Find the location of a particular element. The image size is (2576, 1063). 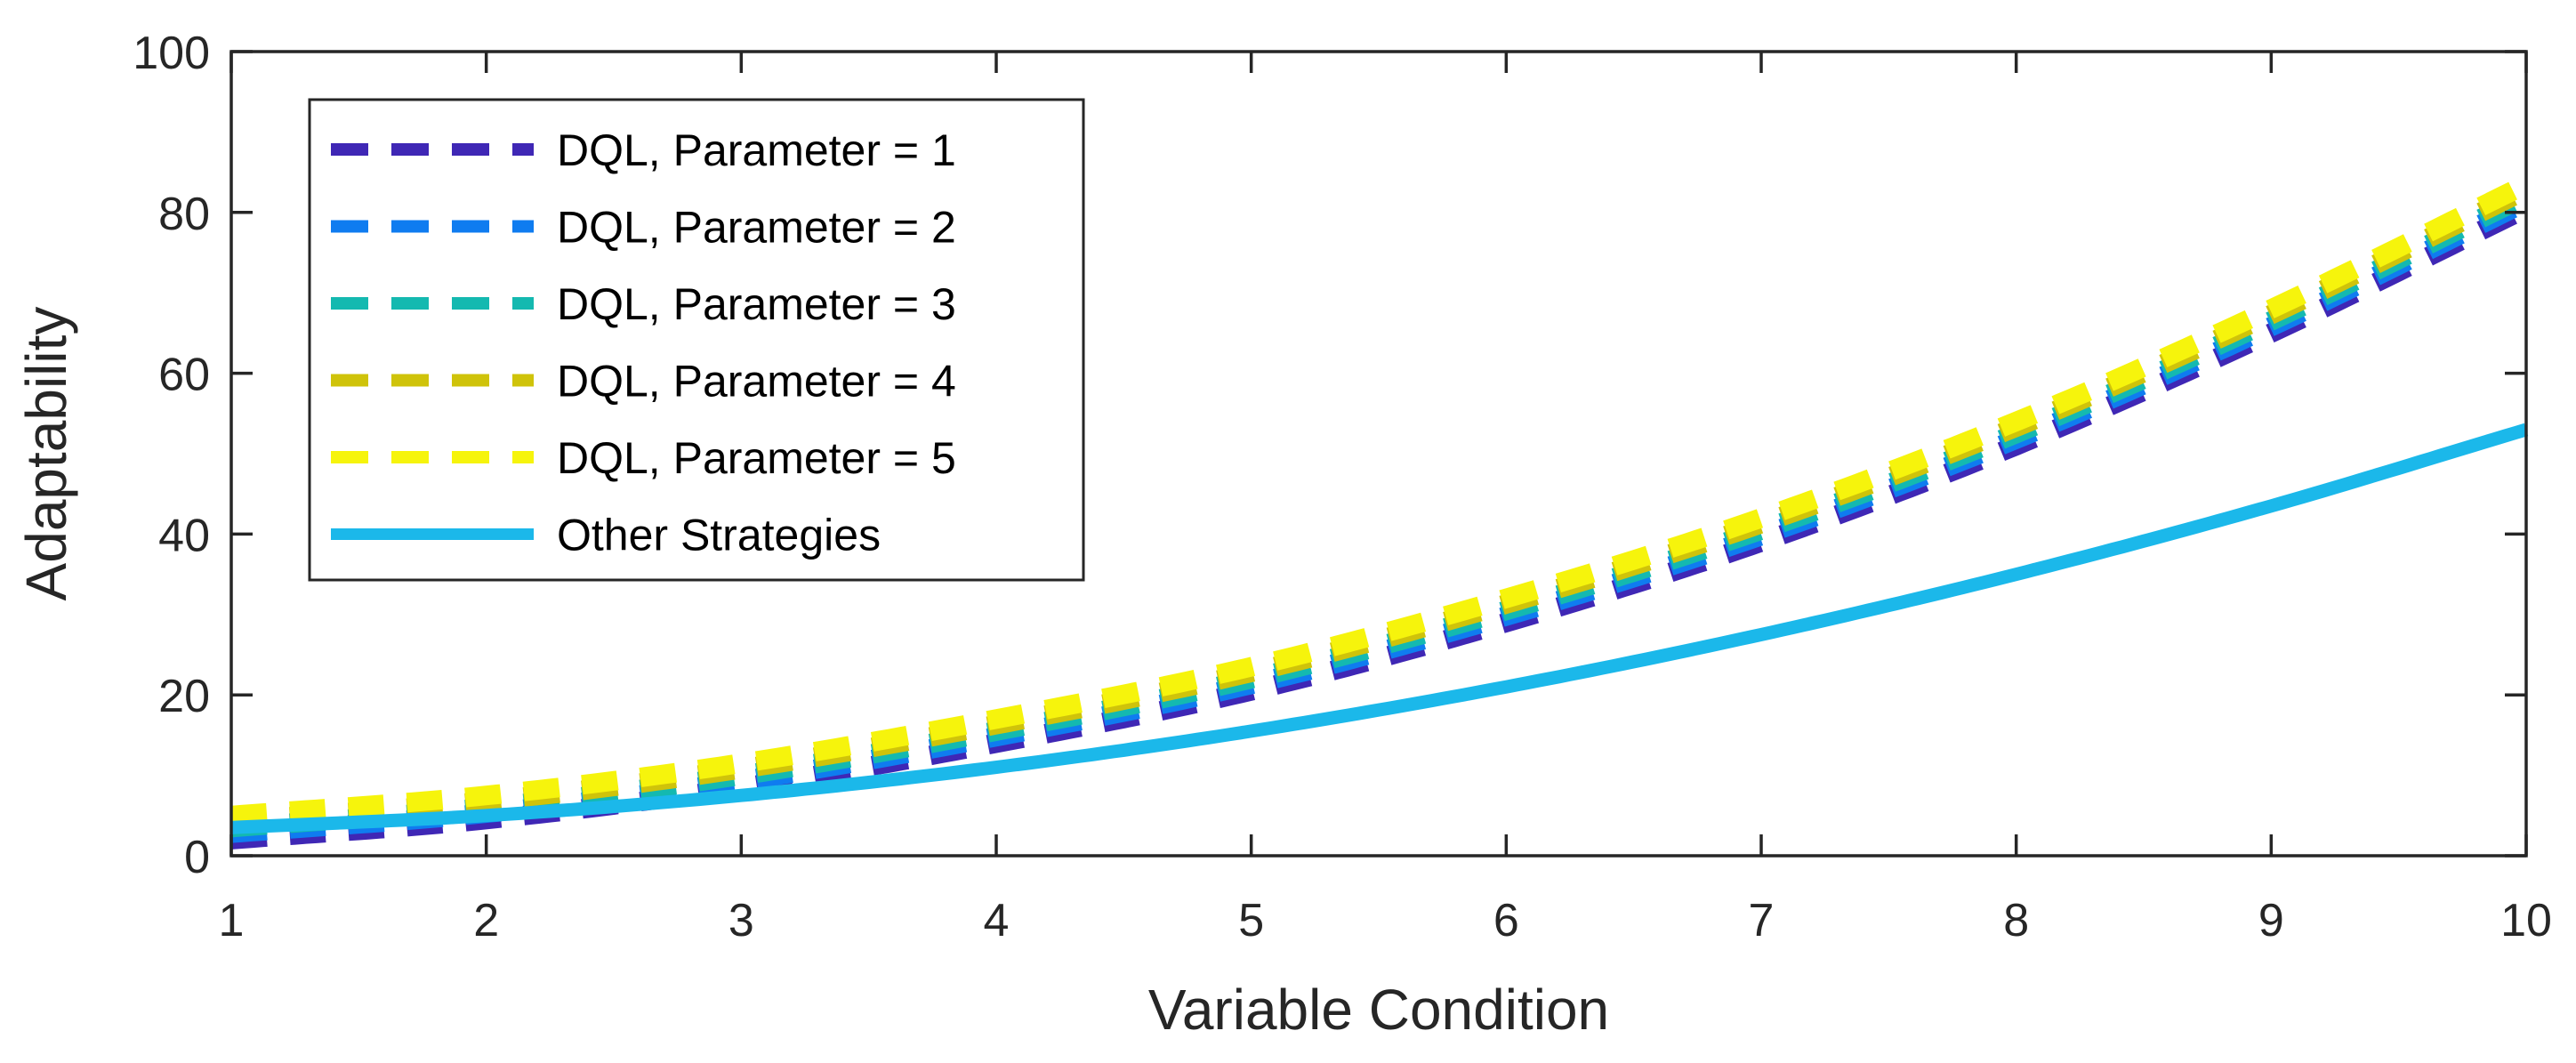

y-tick-label: 80 is located at coordinates (184, 215).